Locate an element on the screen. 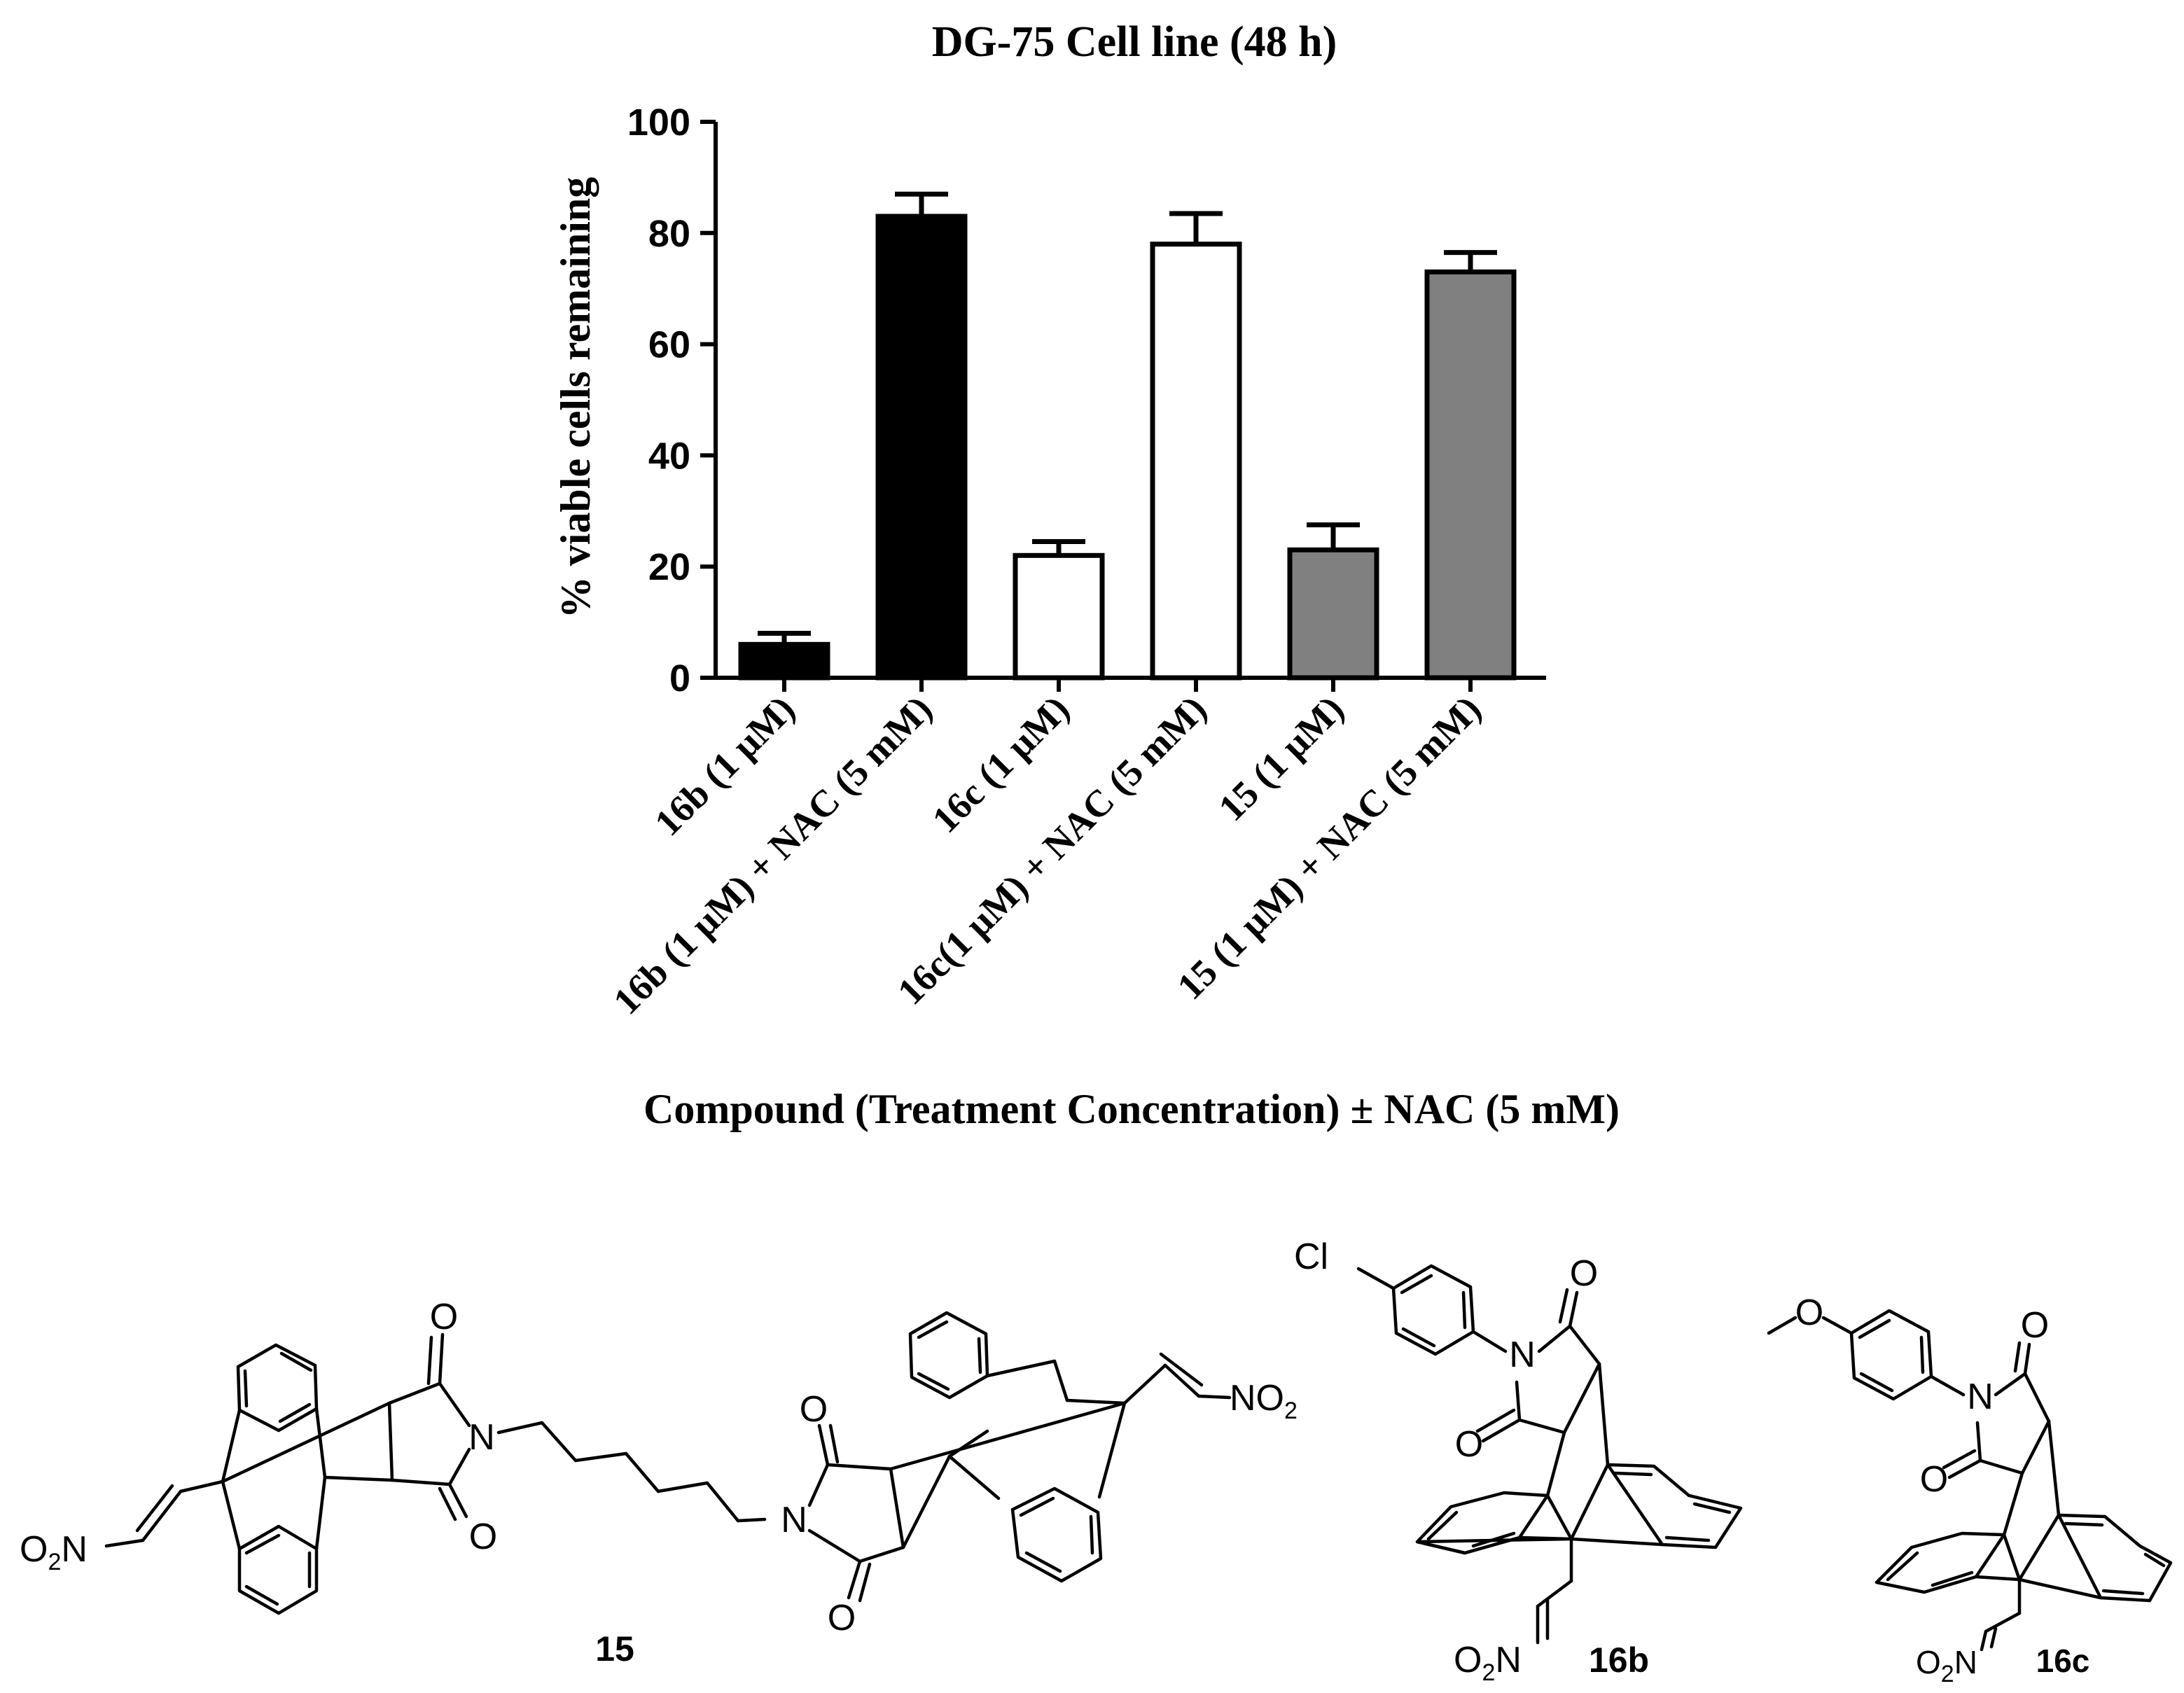 This screenshot has height=1693, width=2184. axes is located at coordinates (1130, 401).